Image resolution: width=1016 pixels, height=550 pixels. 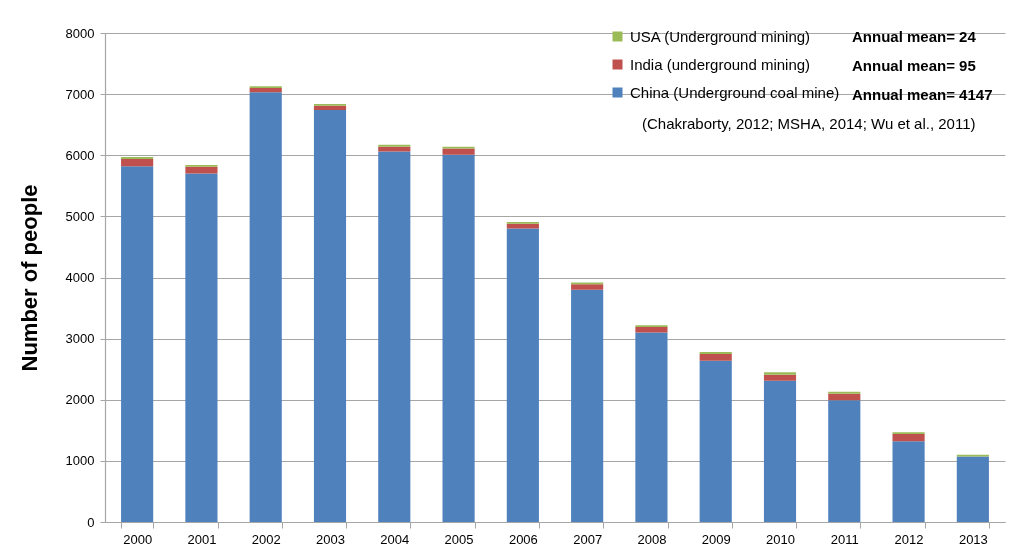 What do you see at coordinates (91, 522) in the screenshot?
I see `y-tick-label: 0` at bounding box center [91, 522].